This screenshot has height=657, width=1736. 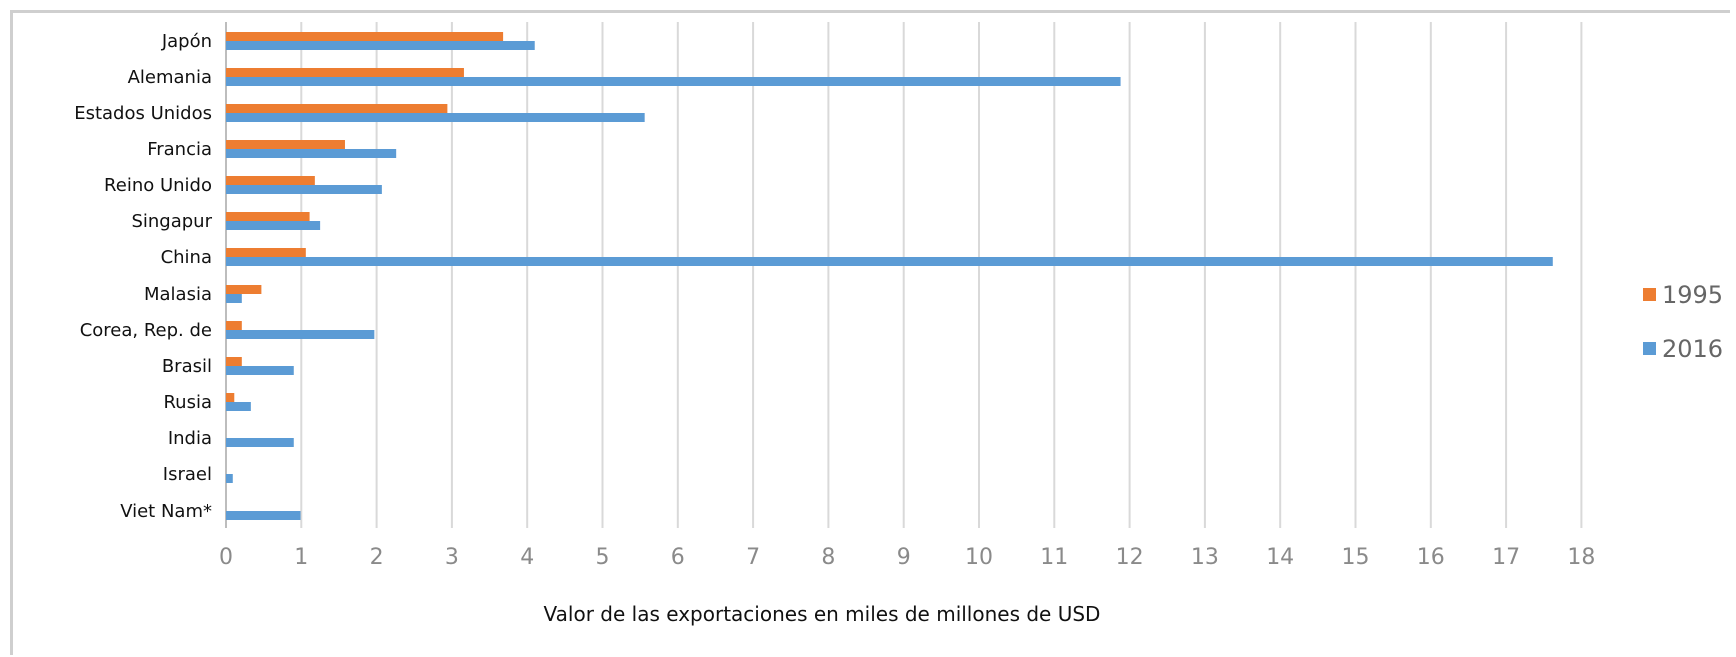 I want to click on x-tick-label: 13, so click(x=1205, y=557).